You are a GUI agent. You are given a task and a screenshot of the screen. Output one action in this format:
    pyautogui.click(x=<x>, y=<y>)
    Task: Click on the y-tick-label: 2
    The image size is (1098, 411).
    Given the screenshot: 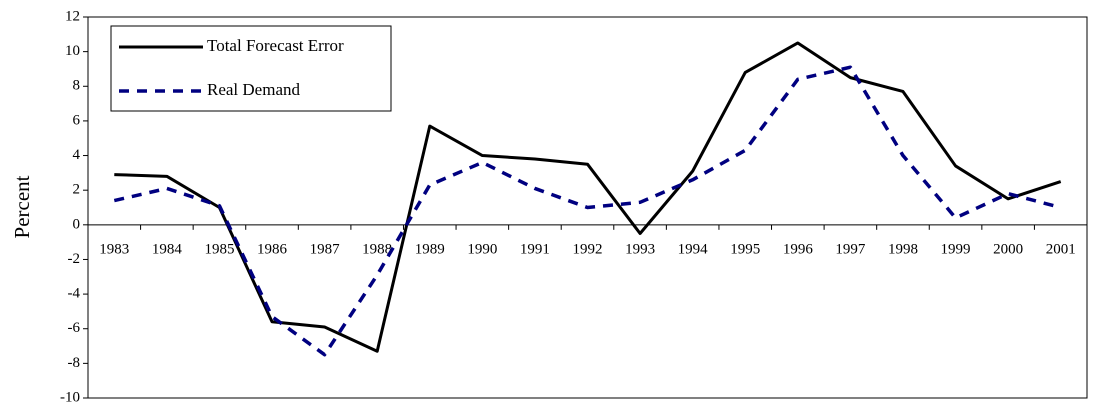 What is the action you would take?
    pyautogui.click(x=77, y=190)
    